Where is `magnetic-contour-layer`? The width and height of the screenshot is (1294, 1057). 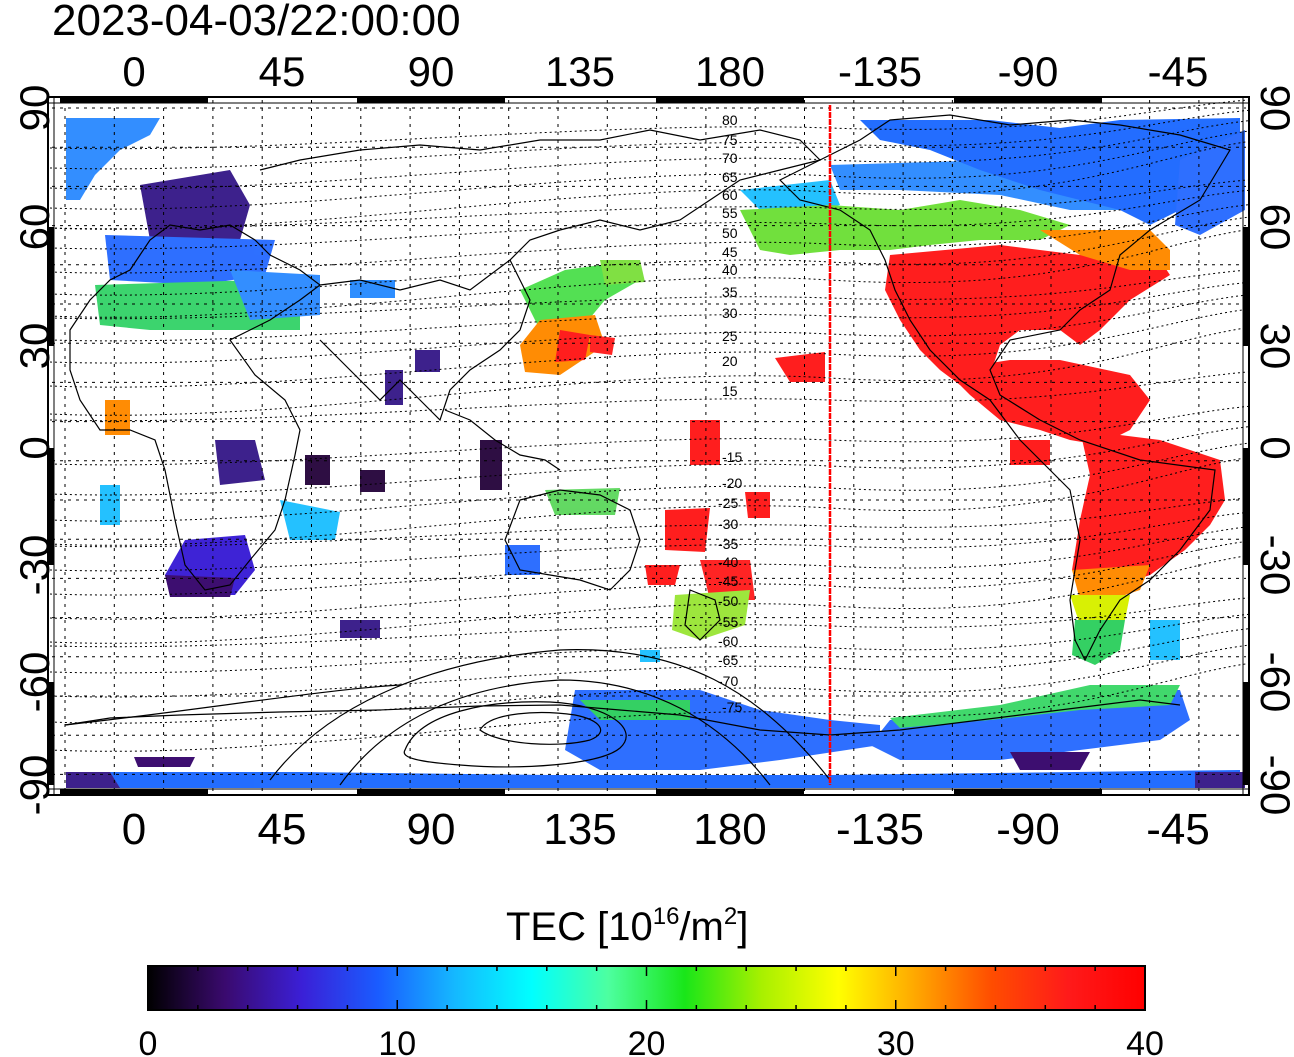 magnetic-contour-layer is located at coordinates (447, 717).